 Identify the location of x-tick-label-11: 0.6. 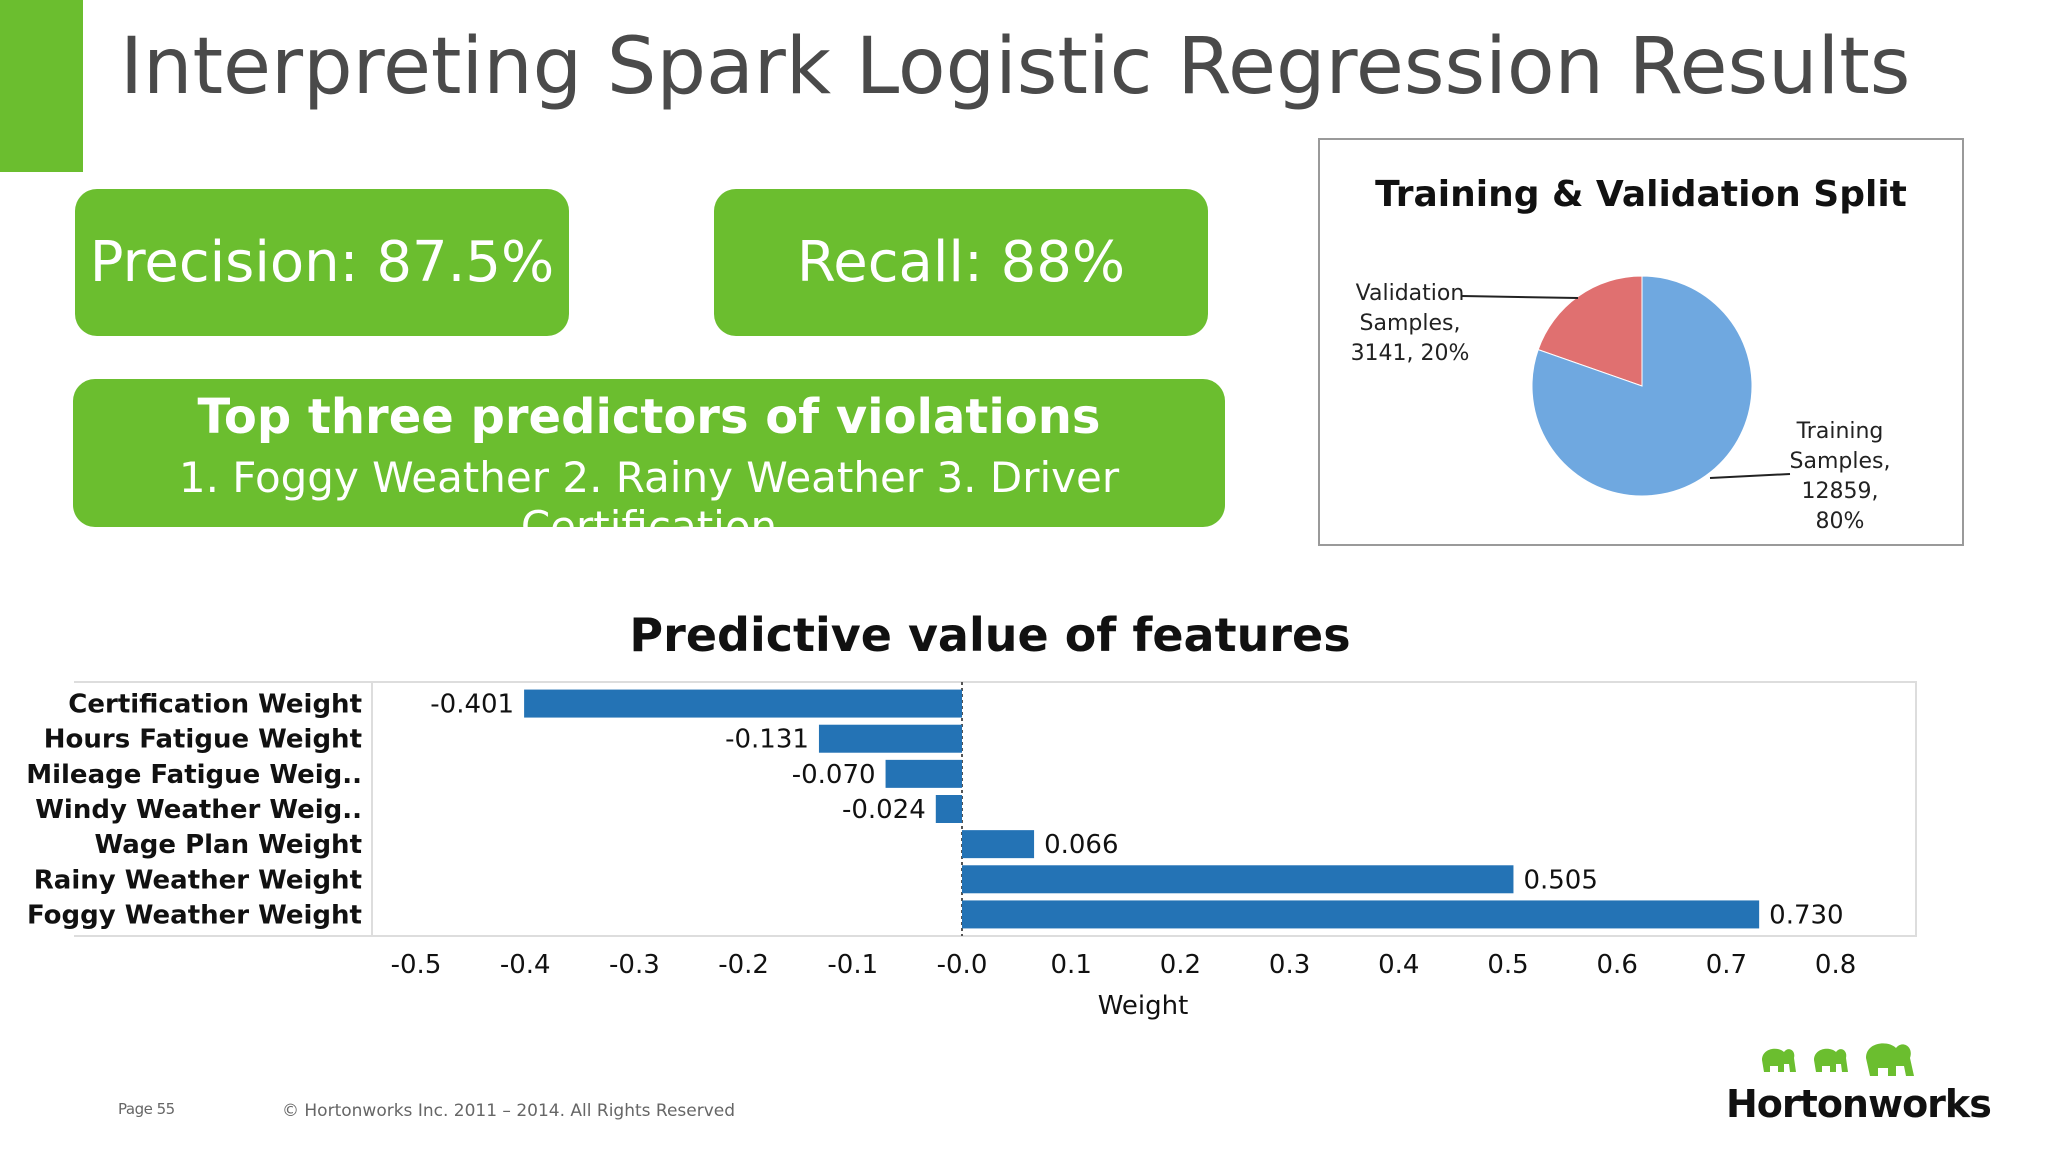
(1617, 965).